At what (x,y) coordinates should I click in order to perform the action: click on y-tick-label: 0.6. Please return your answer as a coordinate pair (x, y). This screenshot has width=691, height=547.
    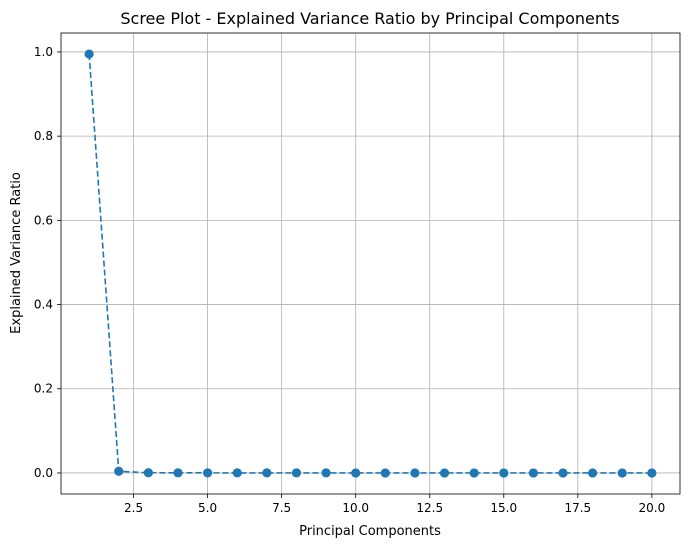
    Looking at the image, I should click on (43, 220).